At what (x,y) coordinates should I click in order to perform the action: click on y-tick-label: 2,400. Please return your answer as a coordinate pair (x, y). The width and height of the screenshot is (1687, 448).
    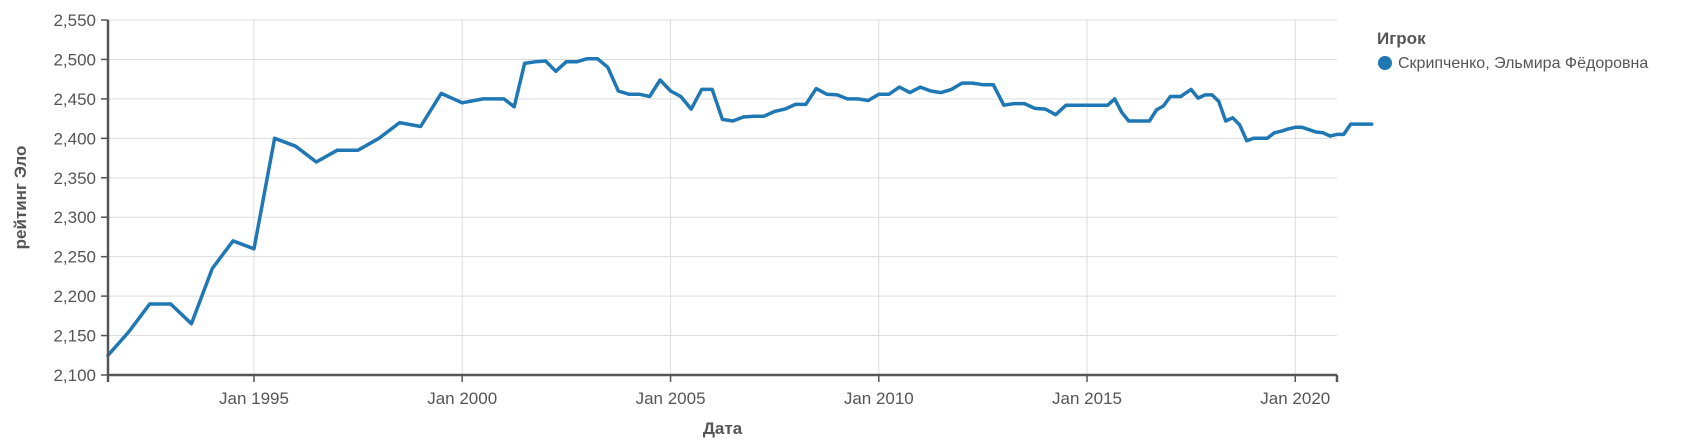
    Looking at the image, I should click on (74, 138).